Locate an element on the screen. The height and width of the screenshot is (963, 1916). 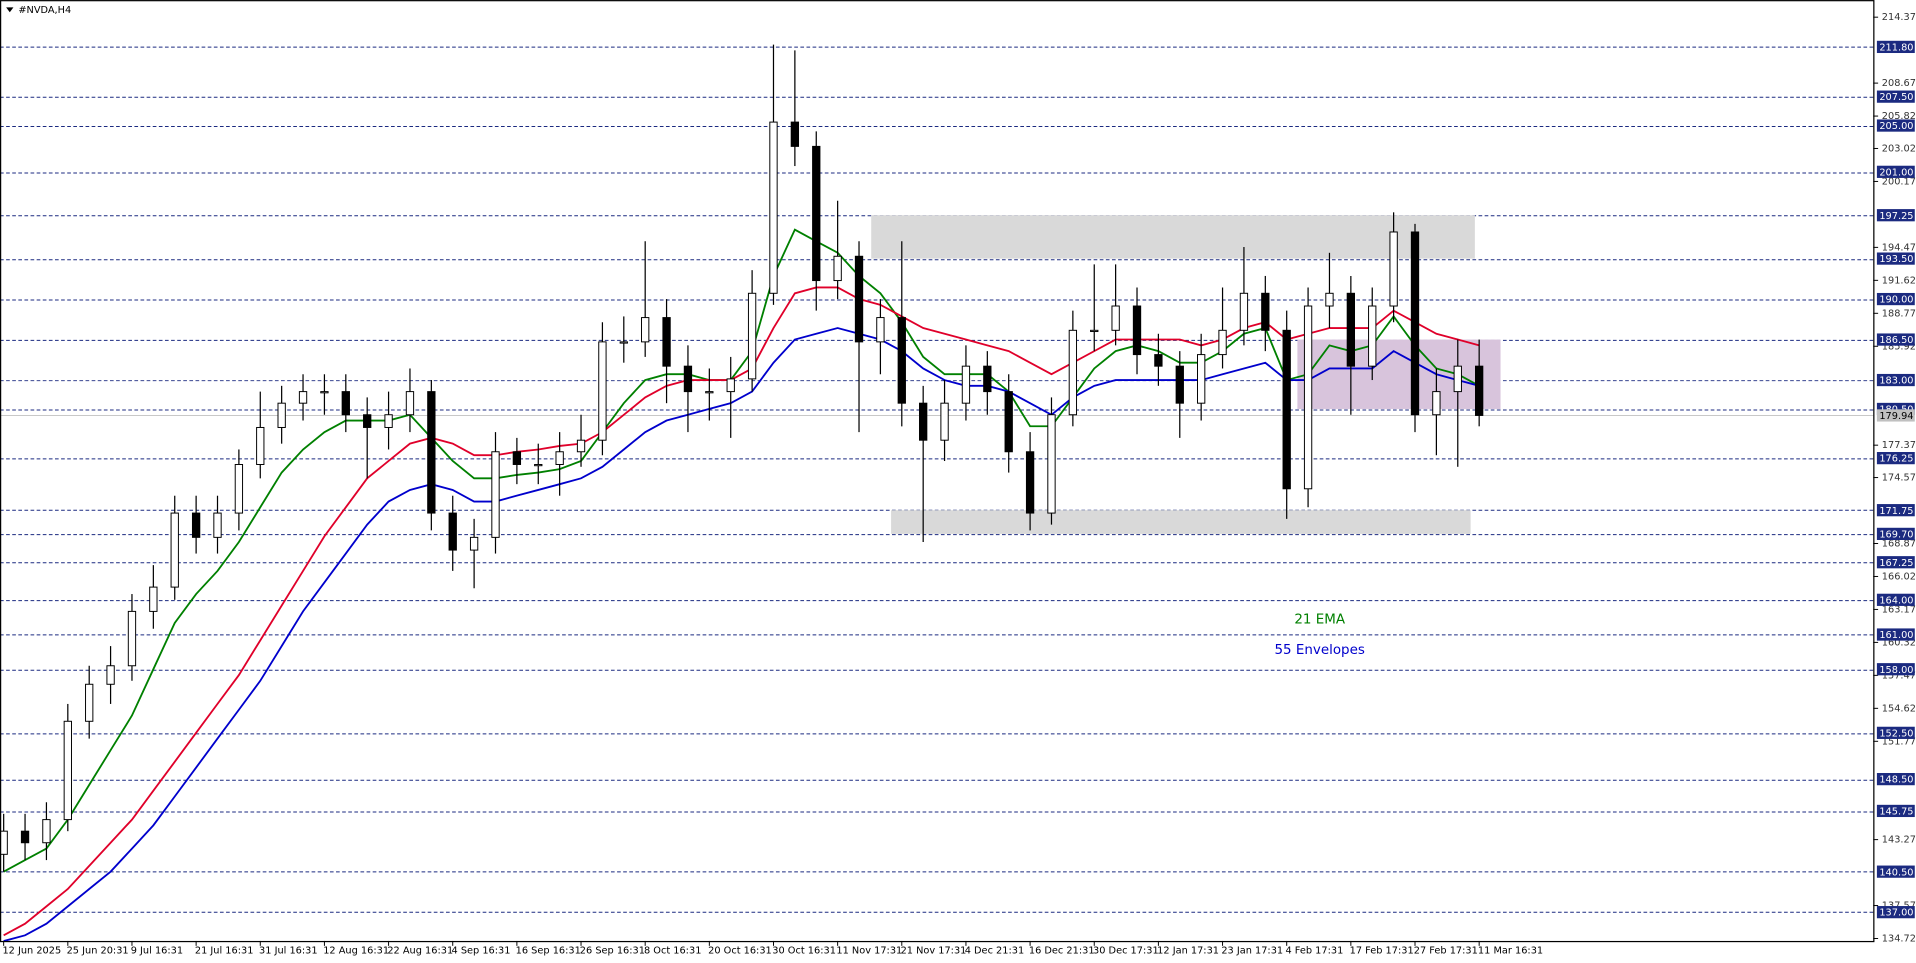
level-label: 193.50 is located at coordinates (1896, 259).